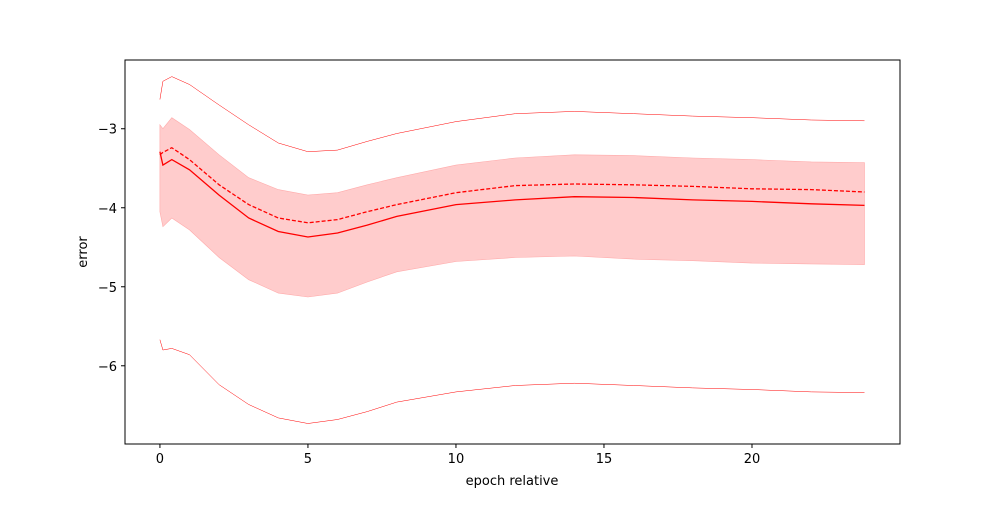 The height and width of the screenshot is (505, 1000). What do you see at coordinates (456, 459) in the screenshot?
I see `x-tick-label: 10` at bounding box center [456, 459].